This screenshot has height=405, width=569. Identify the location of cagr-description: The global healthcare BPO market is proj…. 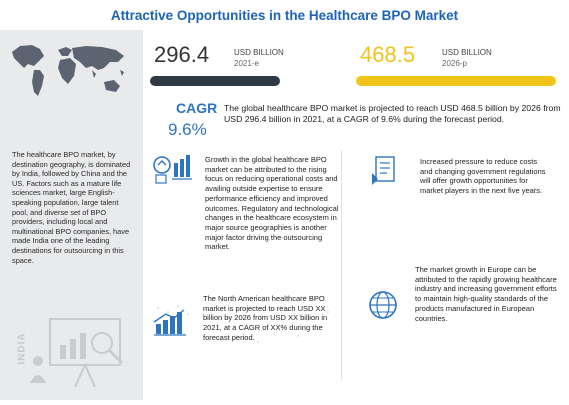
(392, 114).